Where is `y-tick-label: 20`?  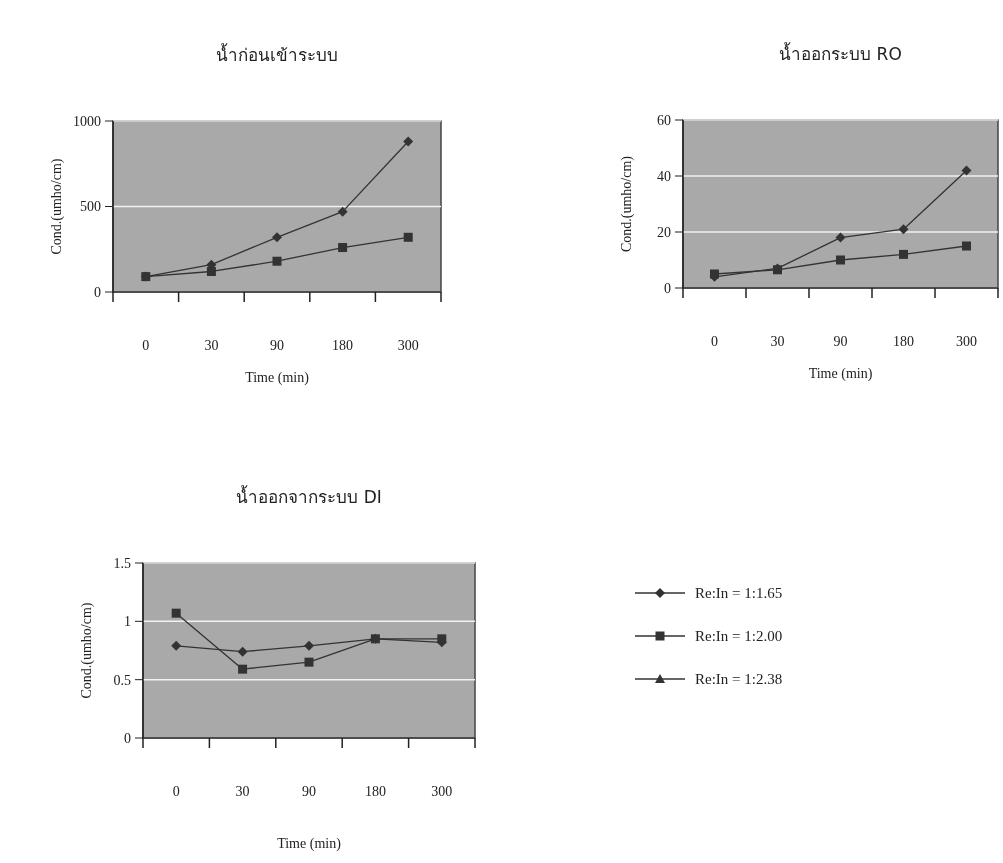
y-tick-label: 20 is located at coordinates (664, 232).